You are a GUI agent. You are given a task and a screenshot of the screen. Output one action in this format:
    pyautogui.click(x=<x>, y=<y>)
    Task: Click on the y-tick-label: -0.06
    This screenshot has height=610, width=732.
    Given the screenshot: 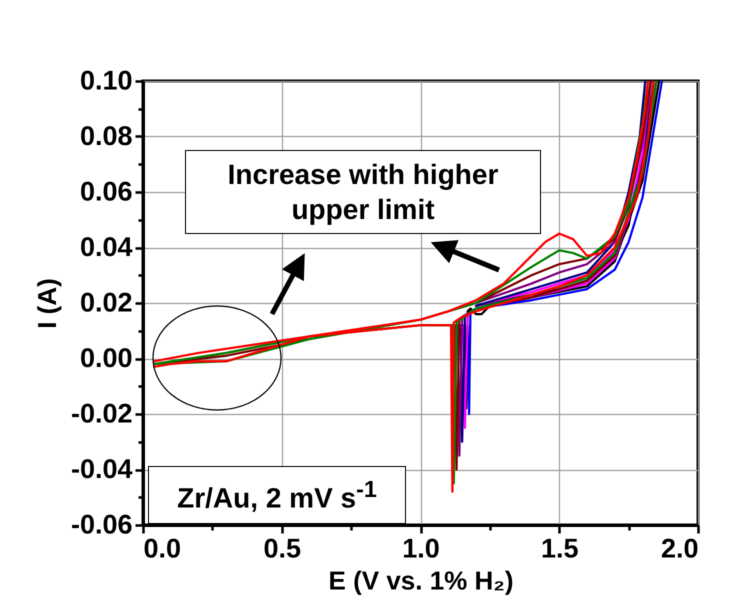 What is the action you would take?
    pyautogui.click(x=101, y=525)
    